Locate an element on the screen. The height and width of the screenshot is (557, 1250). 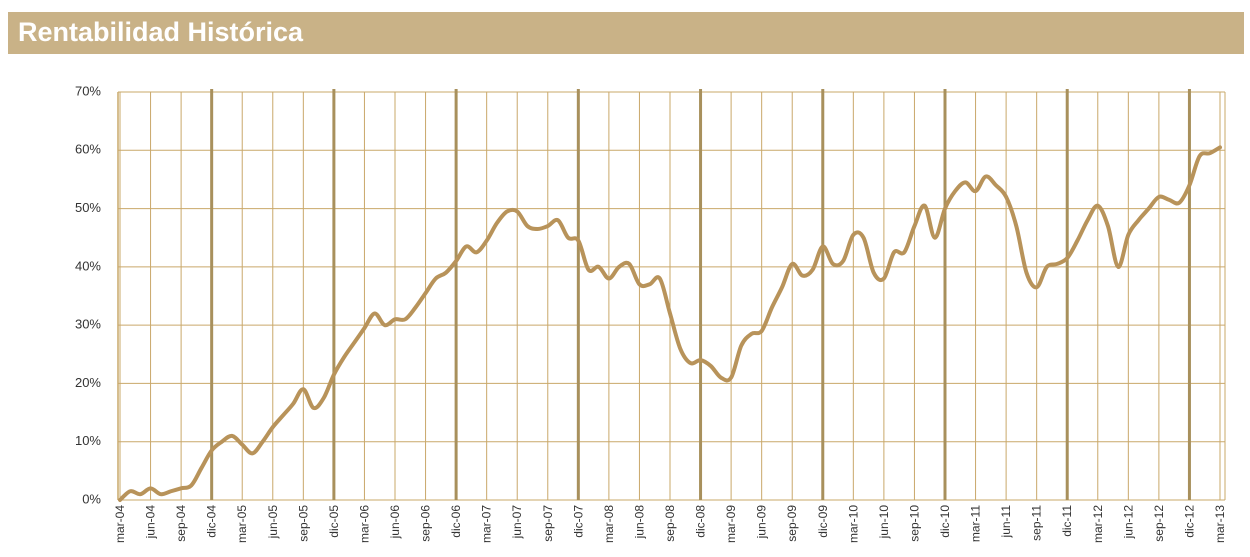
x-tick-label: sep-09 is located at coordinates (792, 523).